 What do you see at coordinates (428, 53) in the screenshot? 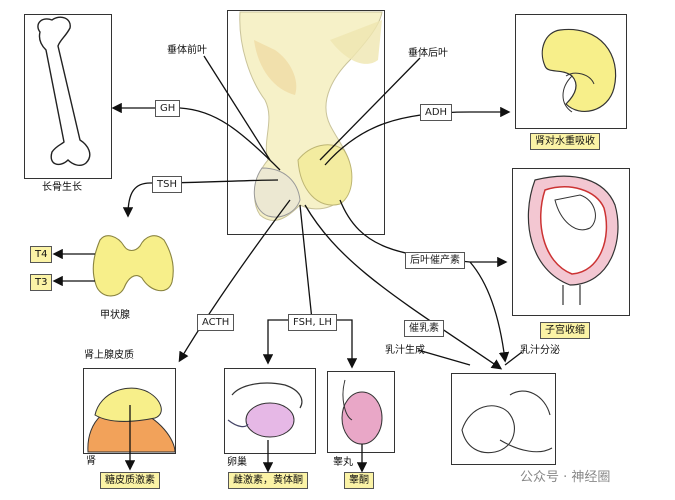
I see `posterior-pituitary-label: 垂体后叶` at bounding box center [428, 53].